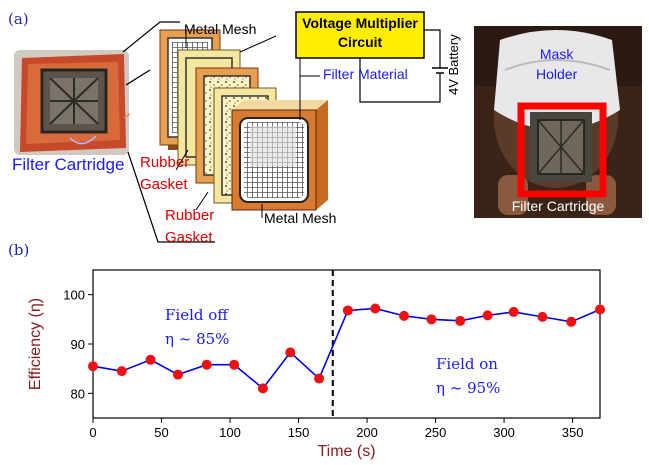 The width and height of the screenshot is (649, 465). Describe the element at coordinates (165, 162) in the screenshot. I see `rubber-gasket-1-line-1: Rubber` at that location.